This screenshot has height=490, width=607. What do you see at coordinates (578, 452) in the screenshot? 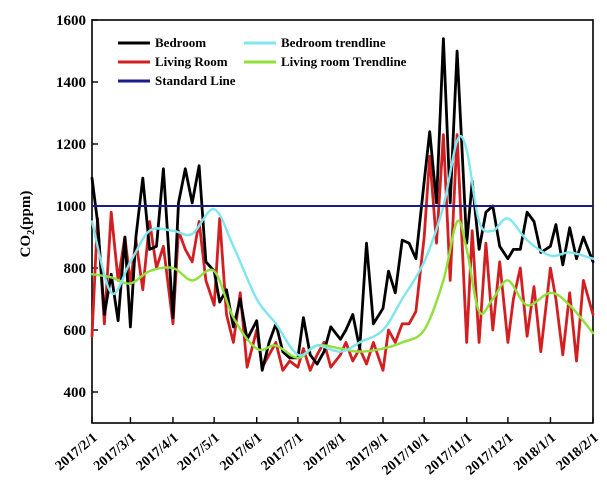
I see `x-tick-label: 2018/2/1` at bounding box center [578, 452].